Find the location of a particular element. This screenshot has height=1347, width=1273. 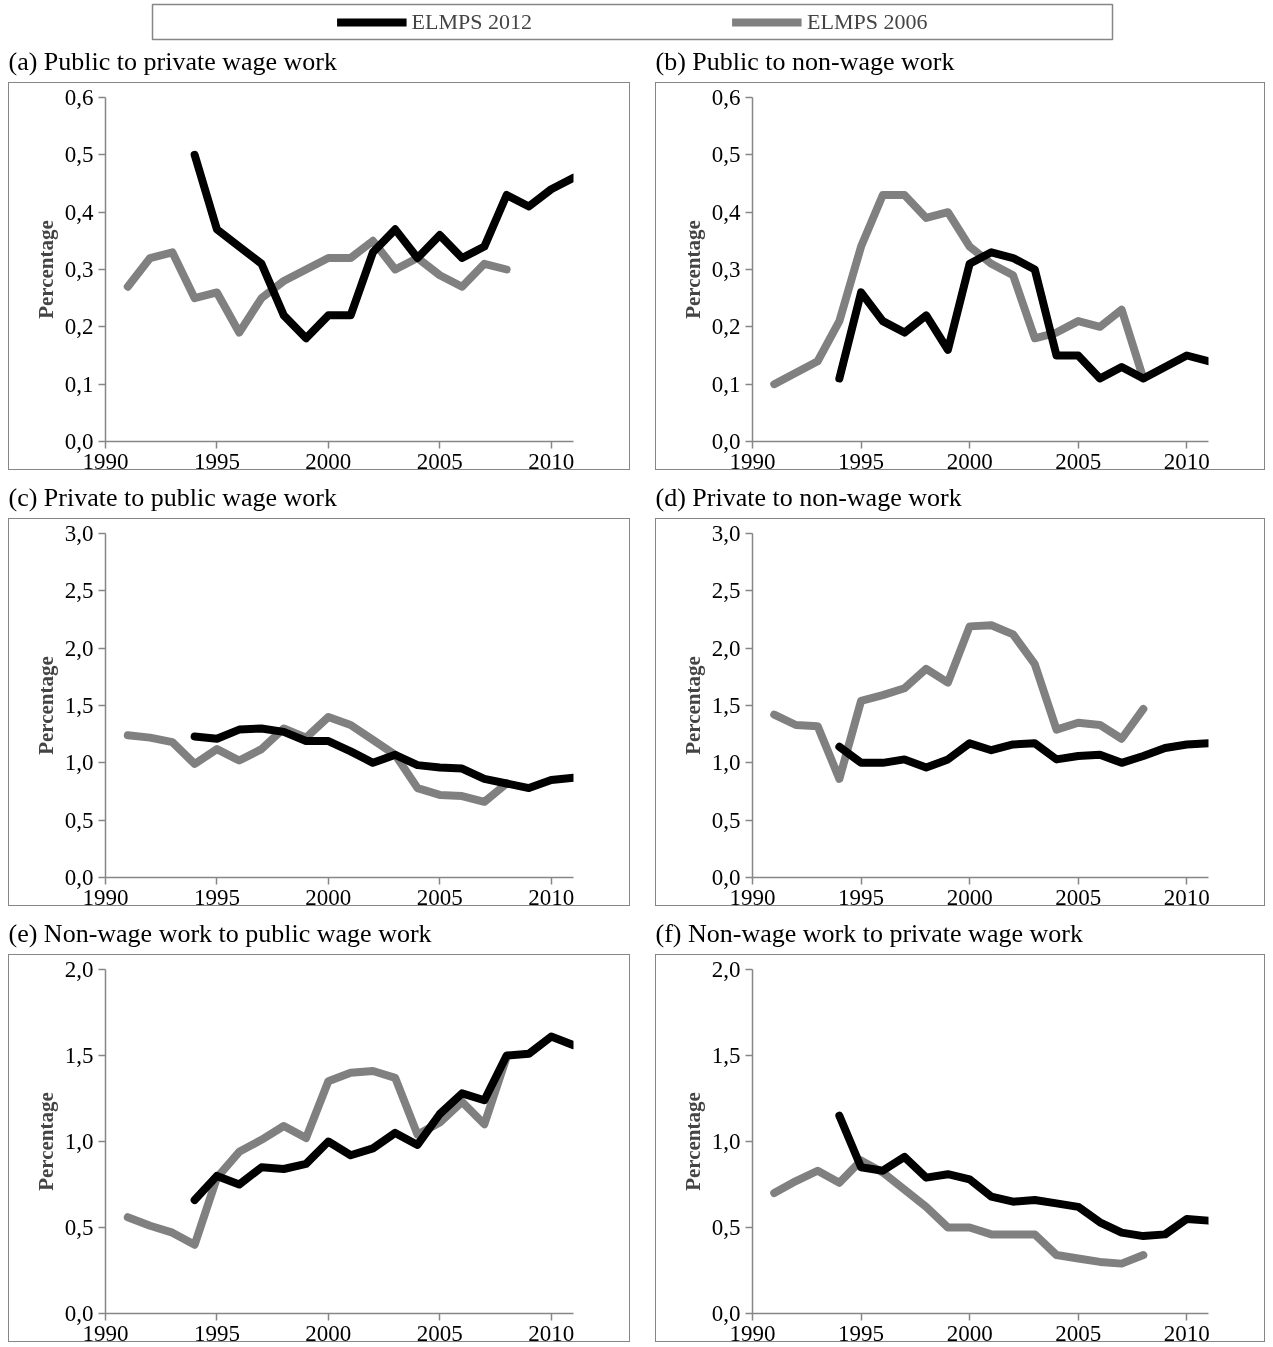

legend-label: ELMPS 2012 is located at coordinates (471, 21).